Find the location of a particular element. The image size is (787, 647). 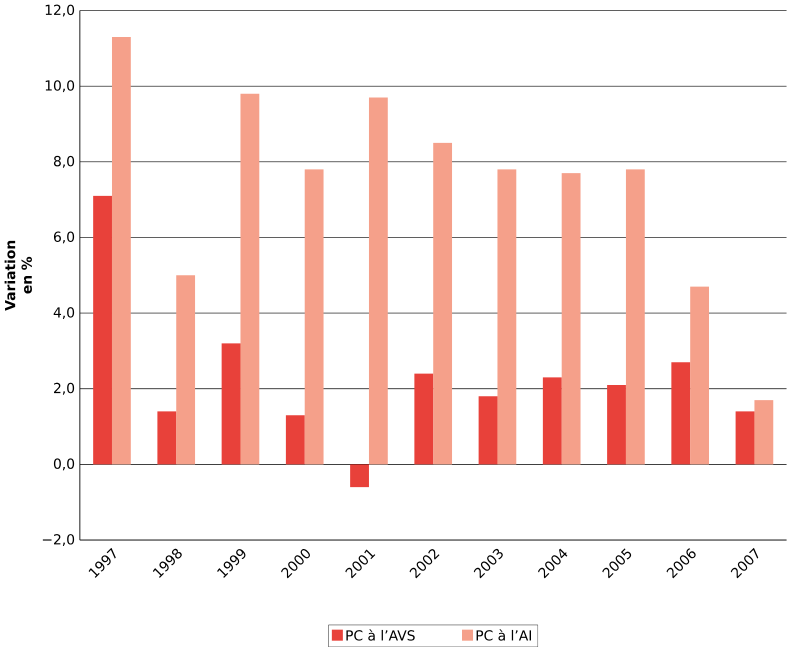

y-tick-label: 10,0 is located at coordinates (60, 86).